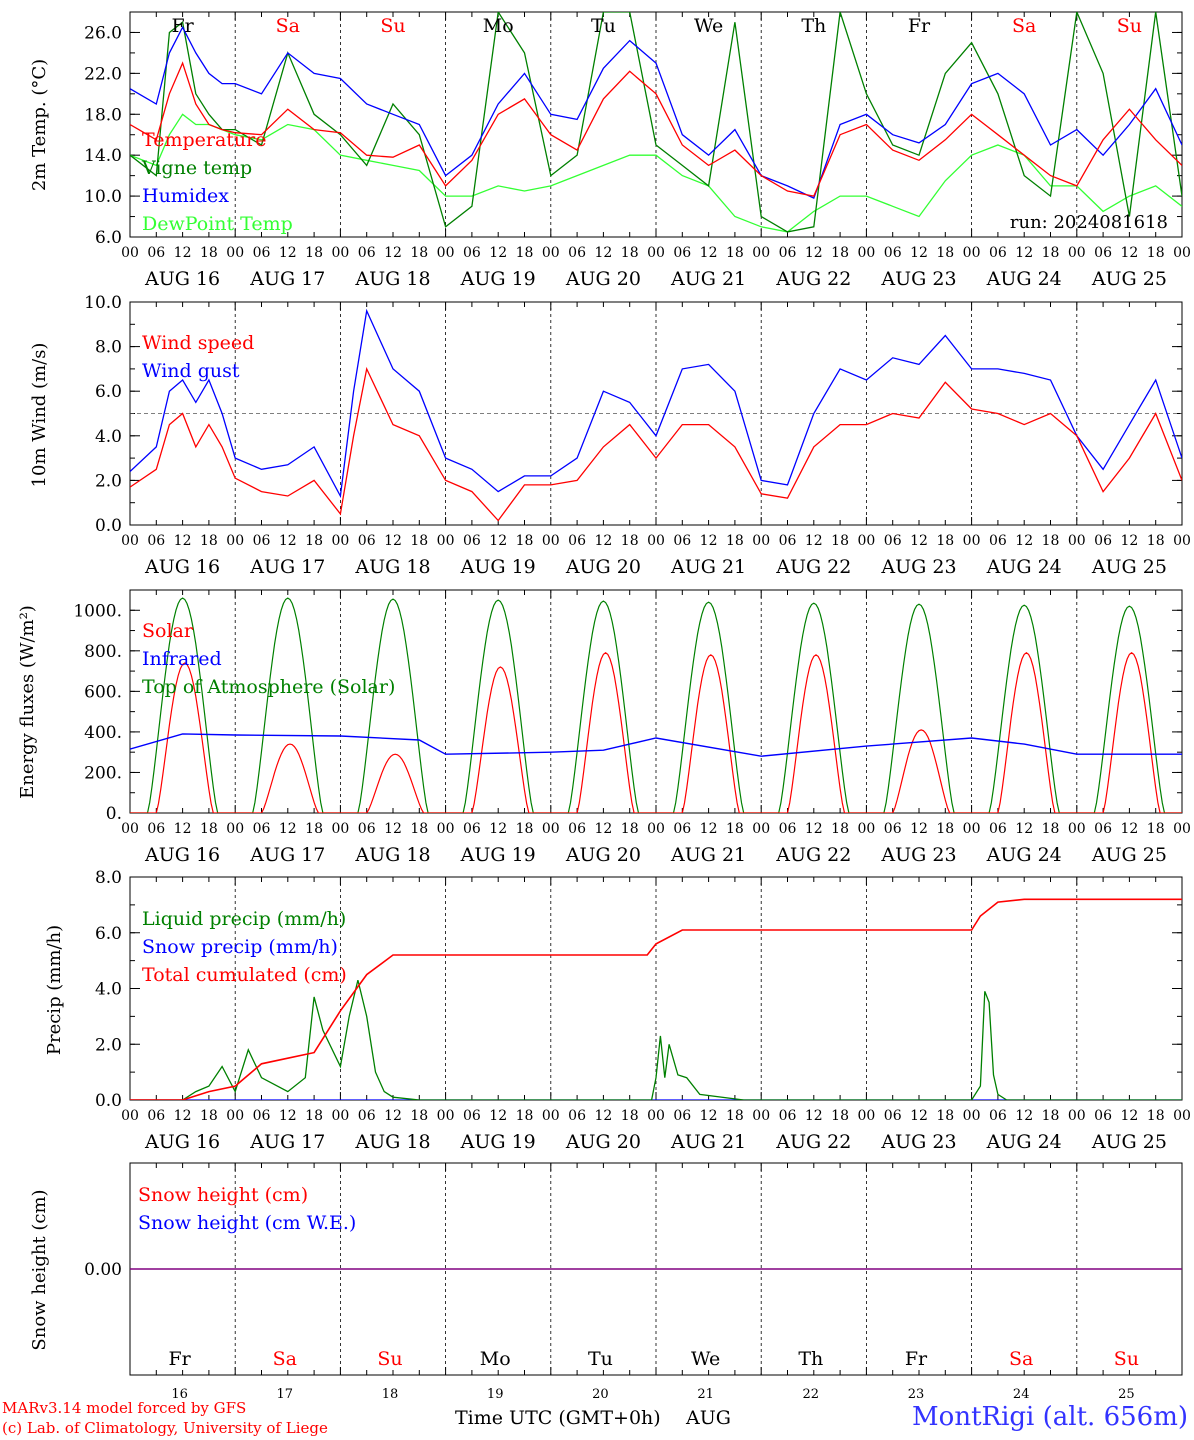 This screenshot has width=1194, height=1440. Describe the element at coordinates (268, 687) in the screenshot. I see `legend-entry: Top of Atmosphere (Solar)` at that location.